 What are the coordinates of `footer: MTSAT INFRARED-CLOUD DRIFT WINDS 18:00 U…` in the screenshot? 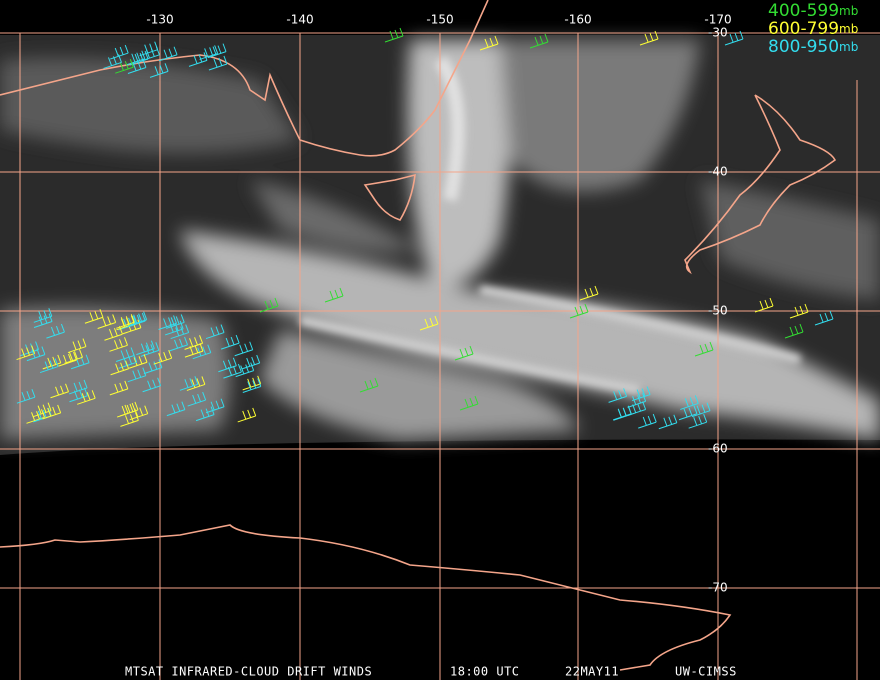 It's located at (430, 672).